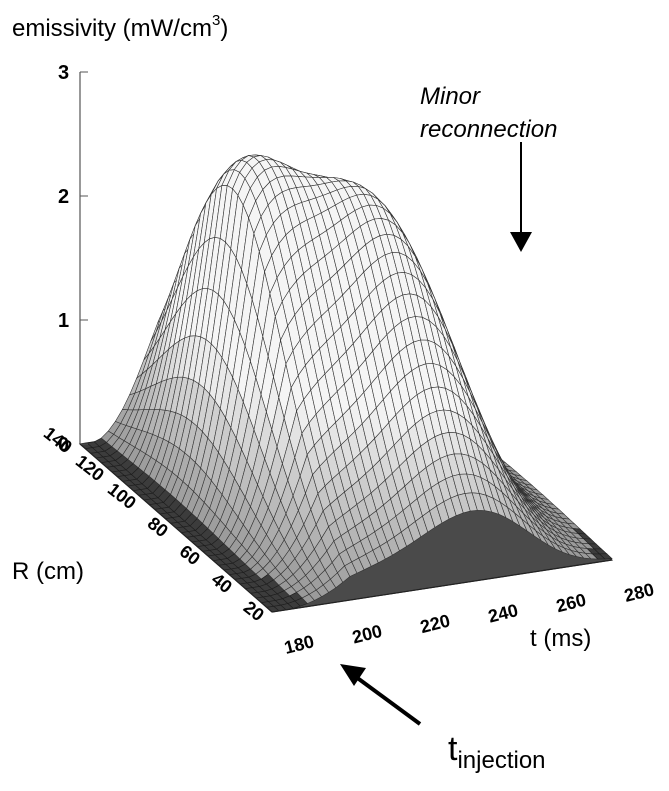  What do you see at coordinates (367, 634) in the screenshot?
I see `t-tick-label: 200` at bounding box center [367, 634].